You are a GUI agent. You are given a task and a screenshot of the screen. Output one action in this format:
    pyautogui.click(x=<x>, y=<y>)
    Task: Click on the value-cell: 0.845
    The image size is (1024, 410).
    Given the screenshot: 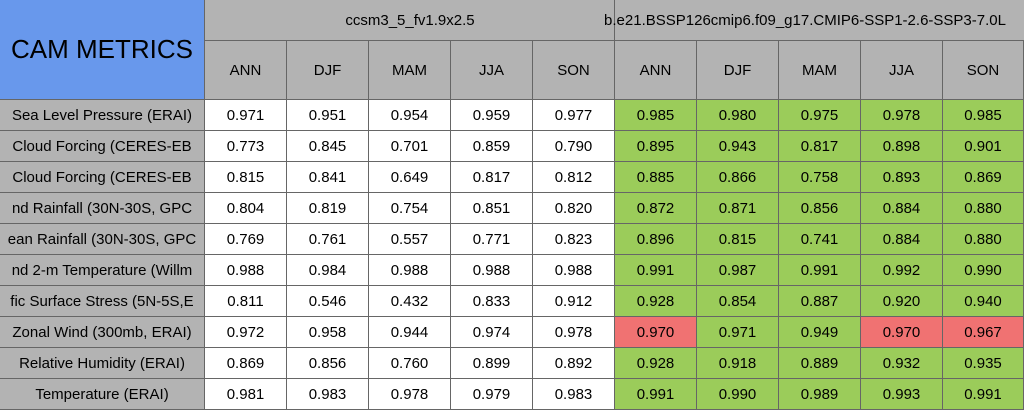 What is the action you would take?
    pyautogui.click(x=328, y=146)
    